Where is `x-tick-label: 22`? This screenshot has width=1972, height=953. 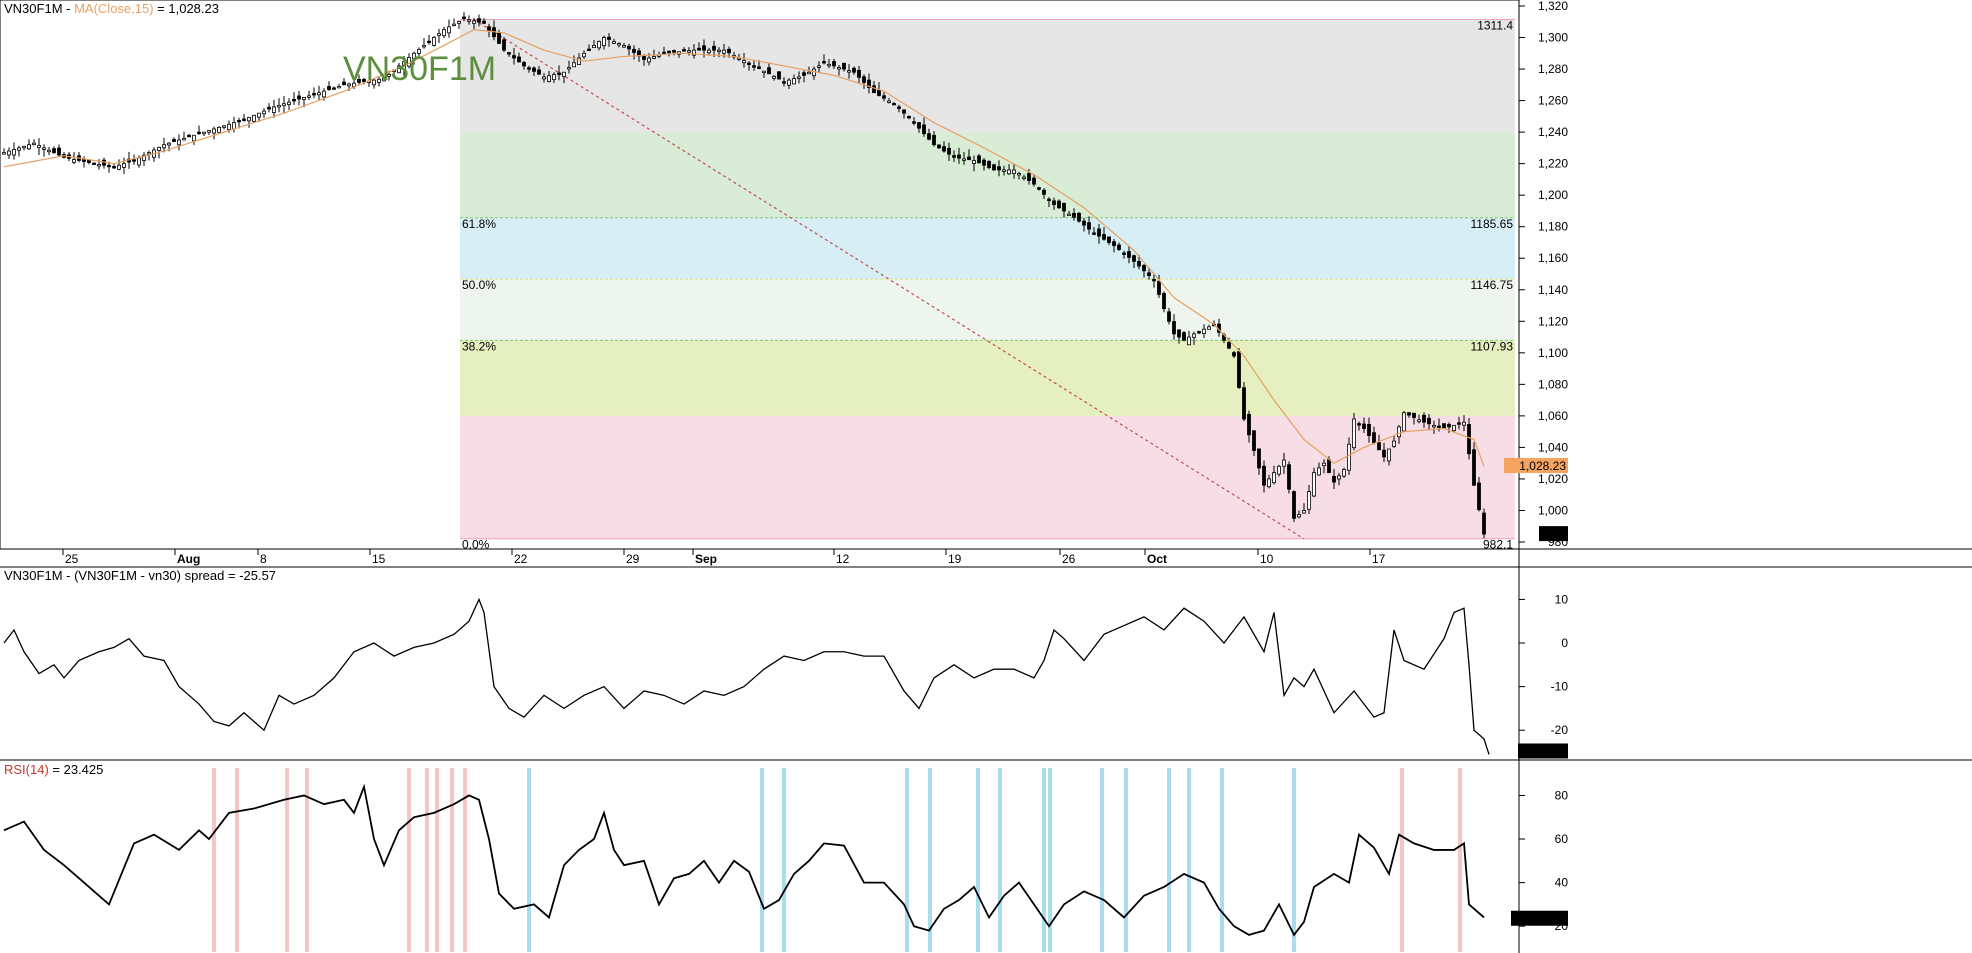 x-tick-label: 22 is located at coordinates (521, 559).